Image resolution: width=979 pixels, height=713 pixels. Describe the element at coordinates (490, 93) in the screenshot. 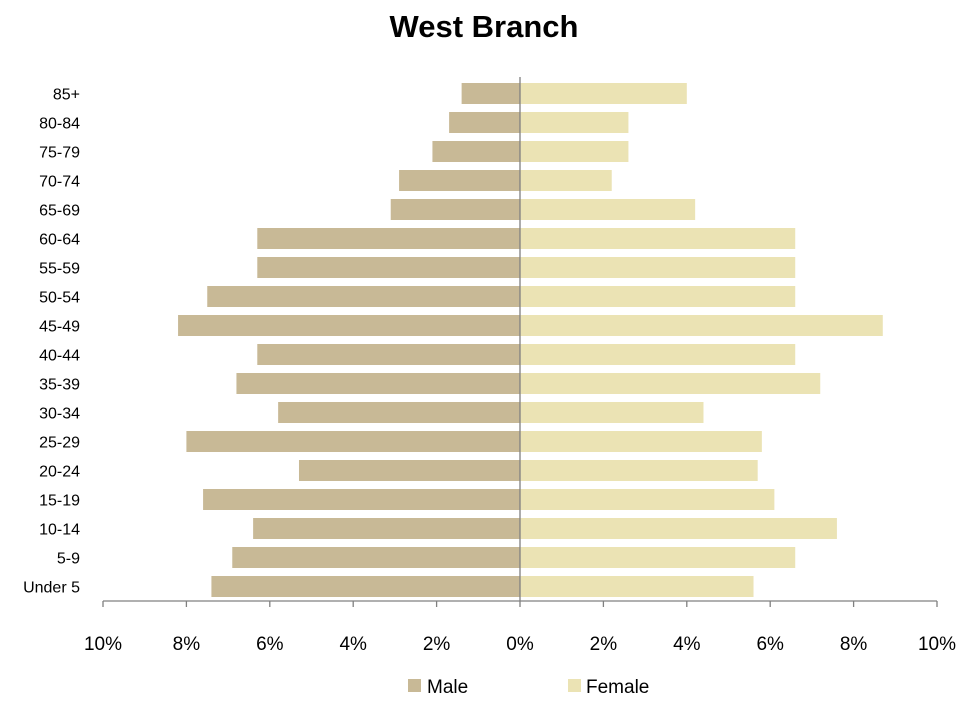

I see `bar-male-85+` at that location.